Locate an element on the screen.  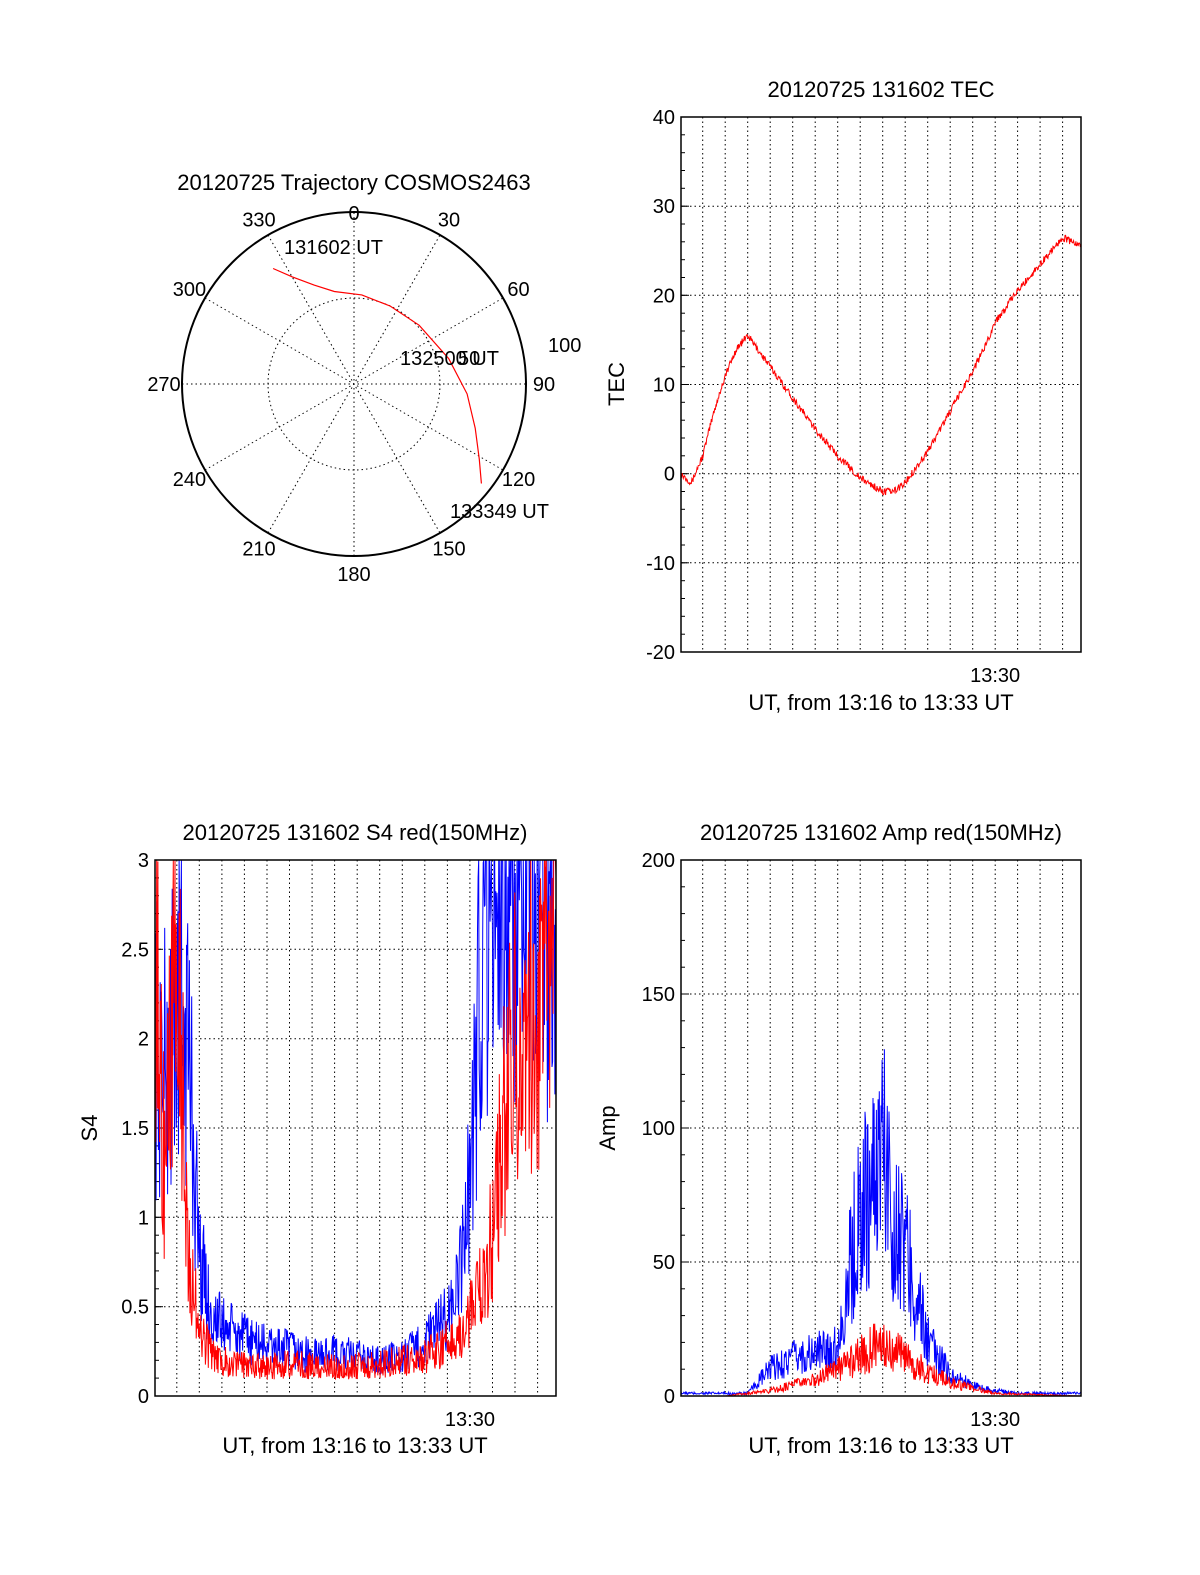
y-tick-label: 200 is located at coordinates (658, 861).